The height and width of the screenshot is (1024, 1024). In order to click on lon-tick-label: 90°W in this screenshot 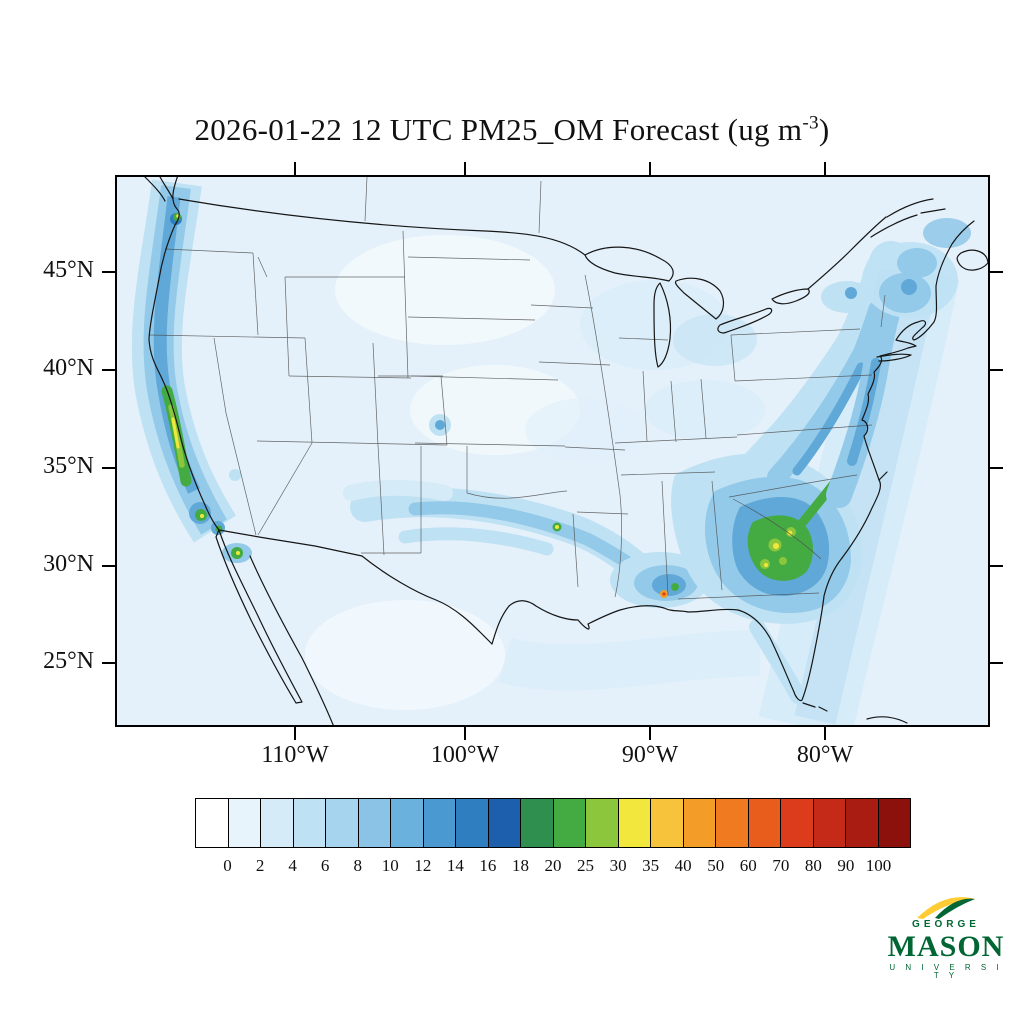, I will do `click(650, 755)`.